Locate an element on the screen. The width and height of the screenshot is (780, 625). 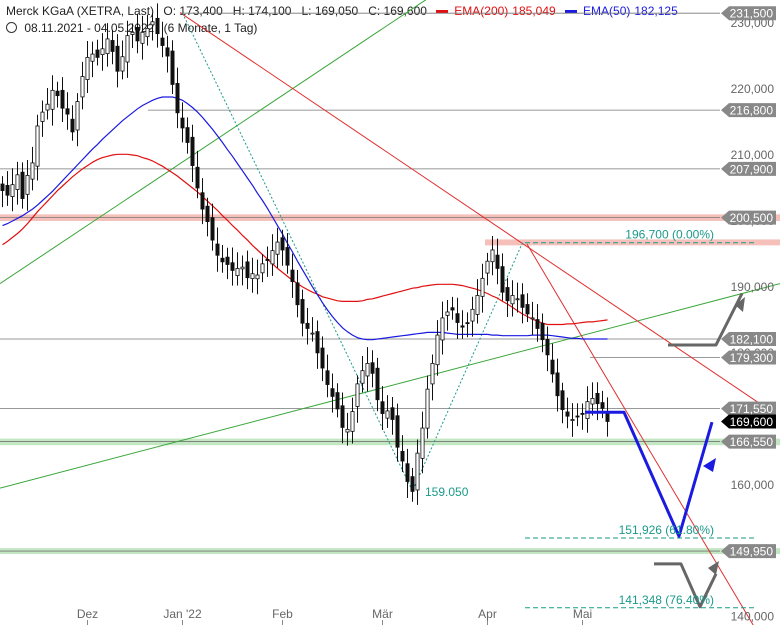
x-tick-label: Dez is located at coordinates (87, 614).